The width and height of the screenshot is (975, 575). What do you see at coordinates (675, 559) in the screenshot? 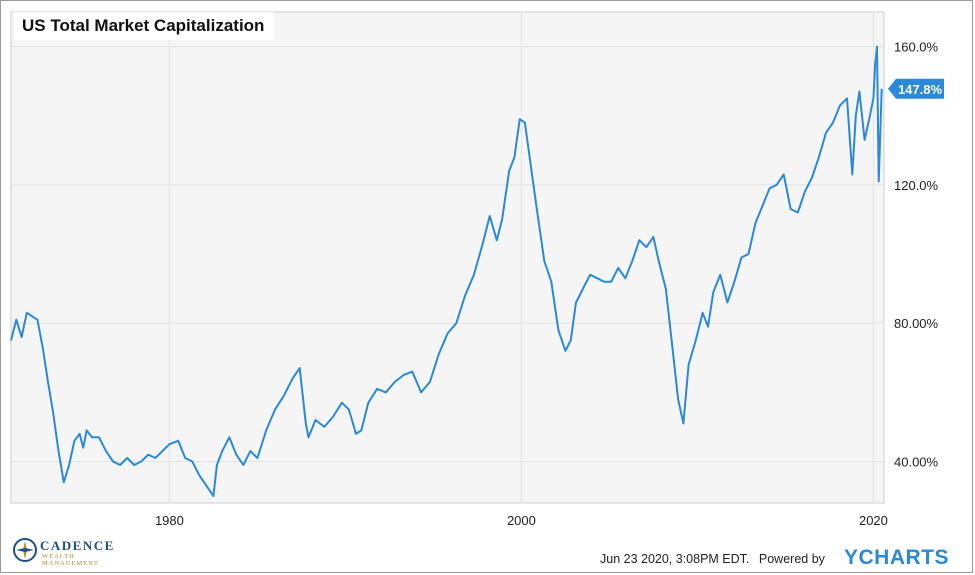
I see `footer-timestamp: Jun 23 2020, 3:08PM EDT.` at bounding box center [675, 559].